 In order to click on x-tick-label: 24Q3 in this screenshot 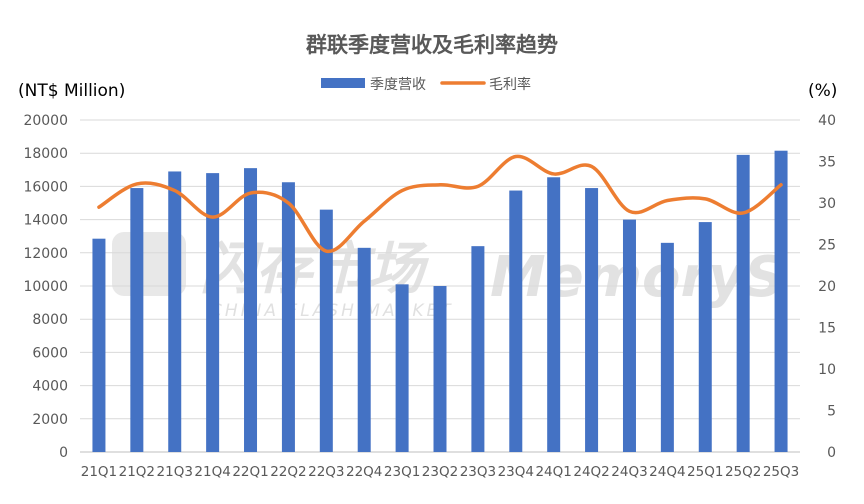, I will do `click(629, 472)`.